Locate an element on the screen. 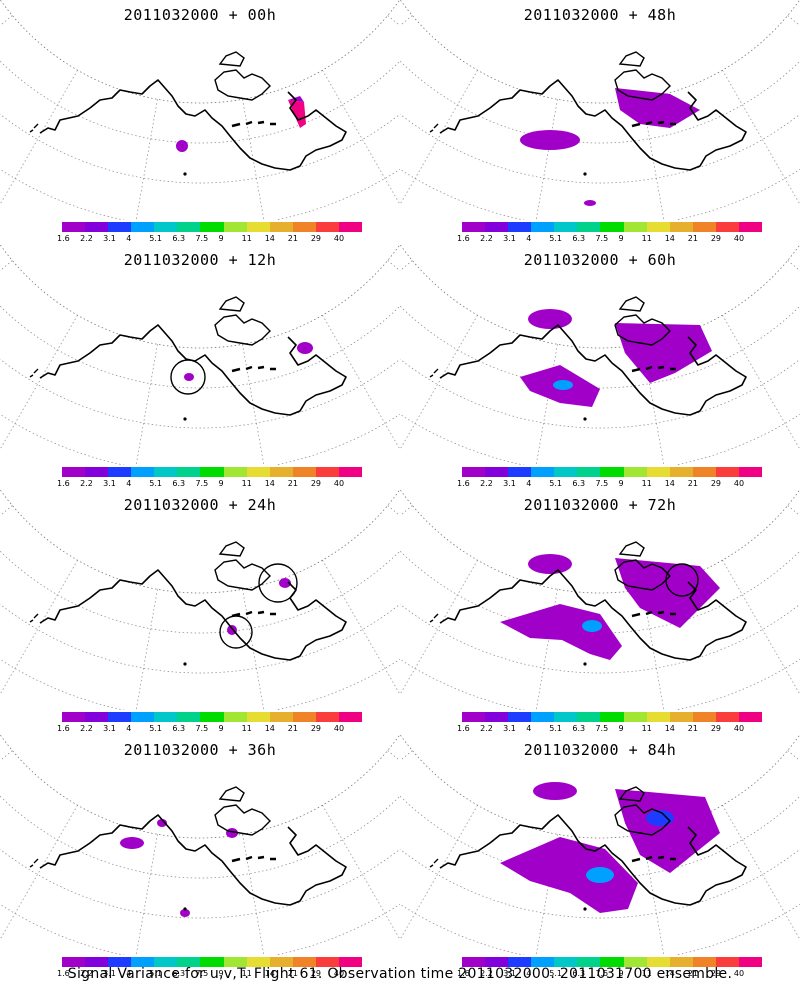 The image size is (800, 1000). colorbar-labels: 1.6 2.2 3.1 4 5.1 6.3 7.5 9 11 14 21 29 40 is located at coordinates (207, 974).